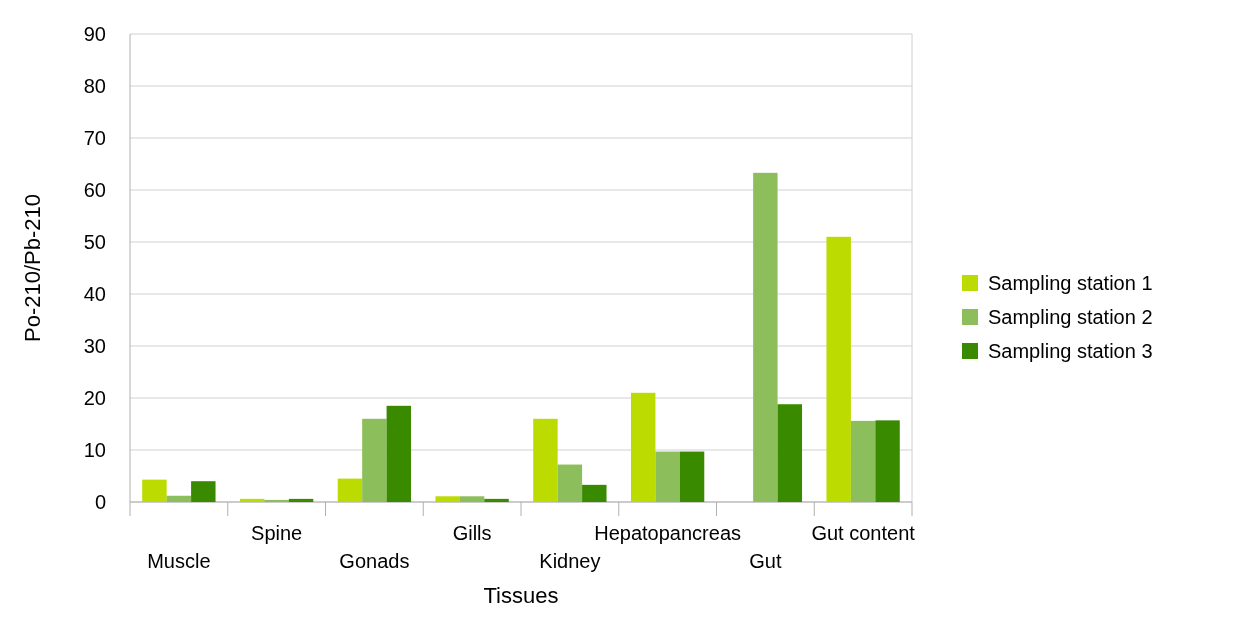 The image size is (1240, 619). I want to click on x-tick-label: Gonads, so click(374, 561).